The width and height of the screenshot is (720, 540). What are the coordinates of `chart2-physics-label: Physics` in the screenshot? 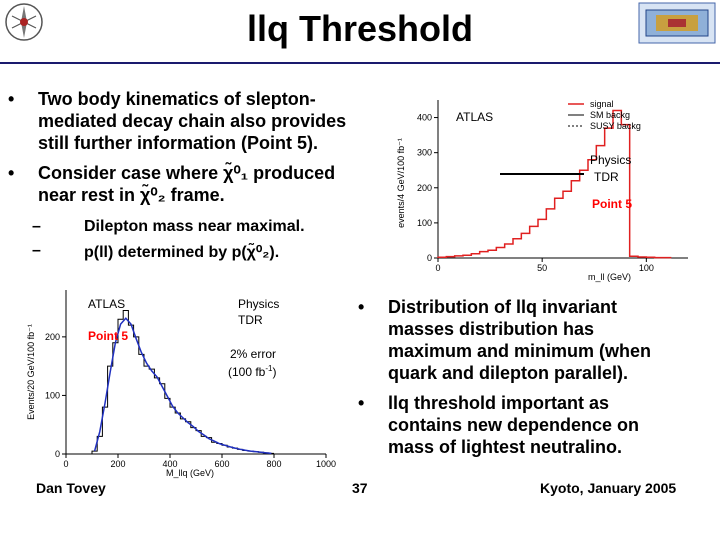 It's located at (258, 304).